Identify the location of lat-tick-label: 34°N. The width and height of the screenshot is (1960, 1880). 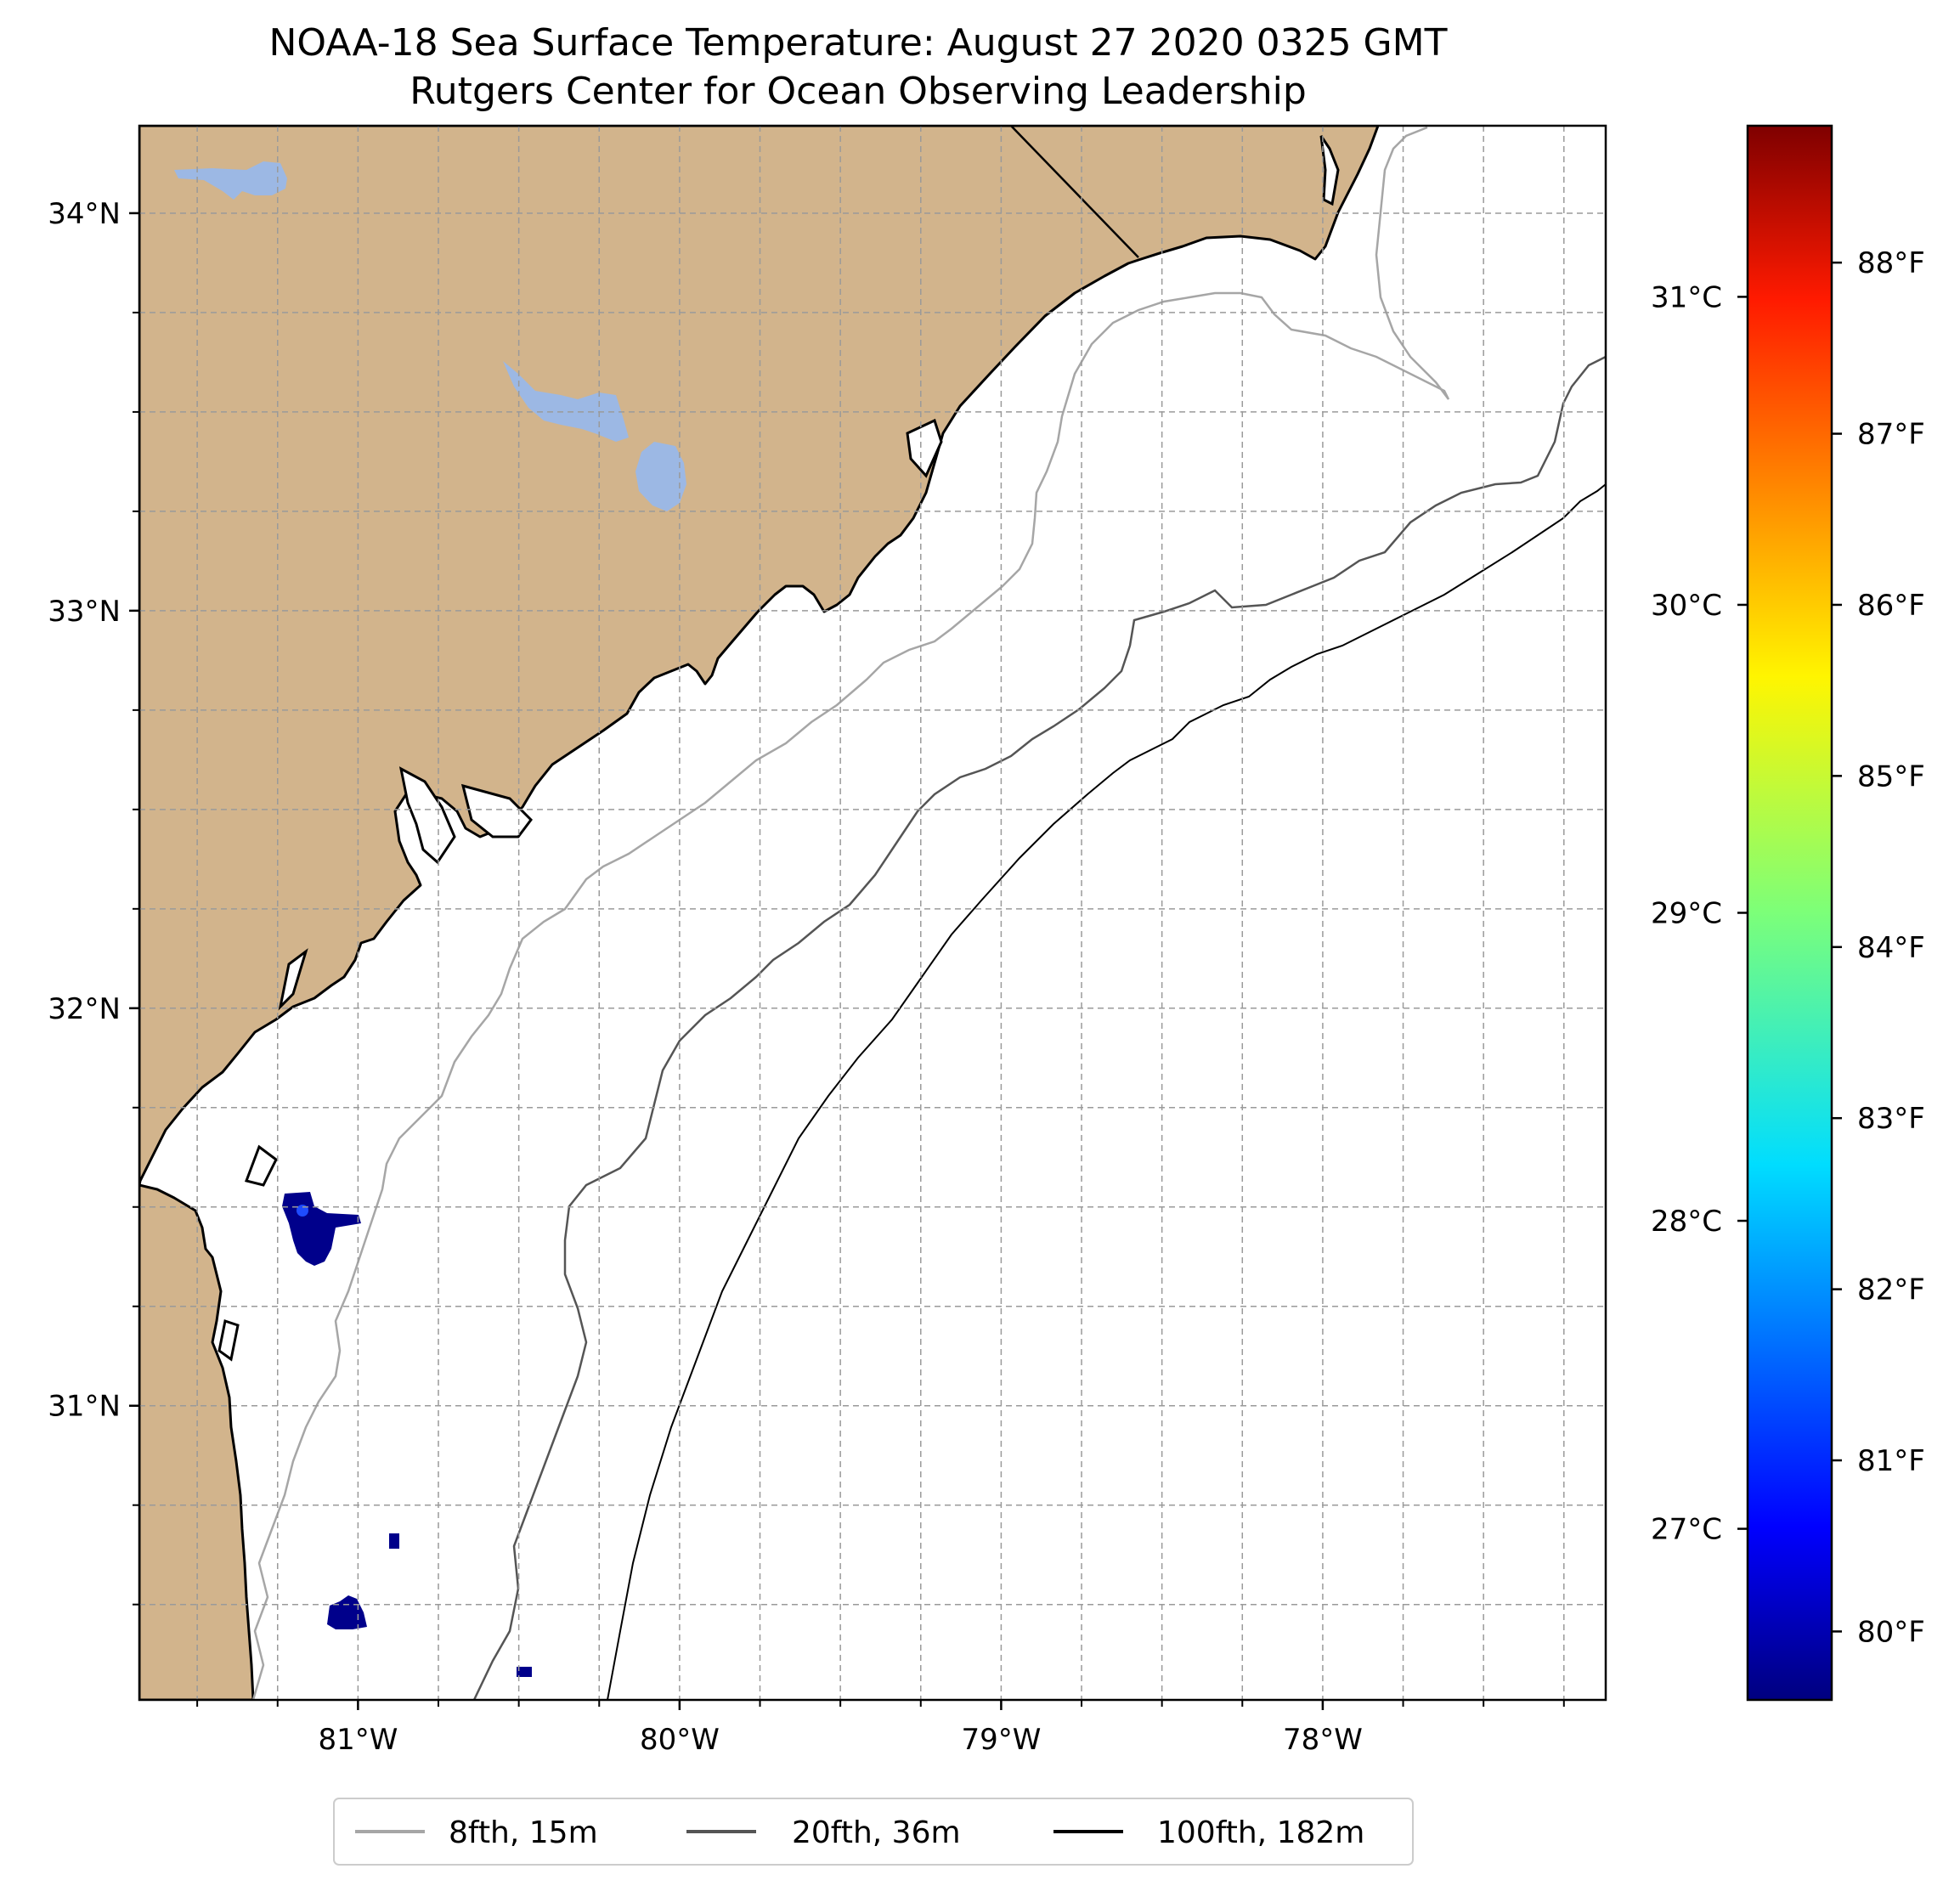
(85, 214).